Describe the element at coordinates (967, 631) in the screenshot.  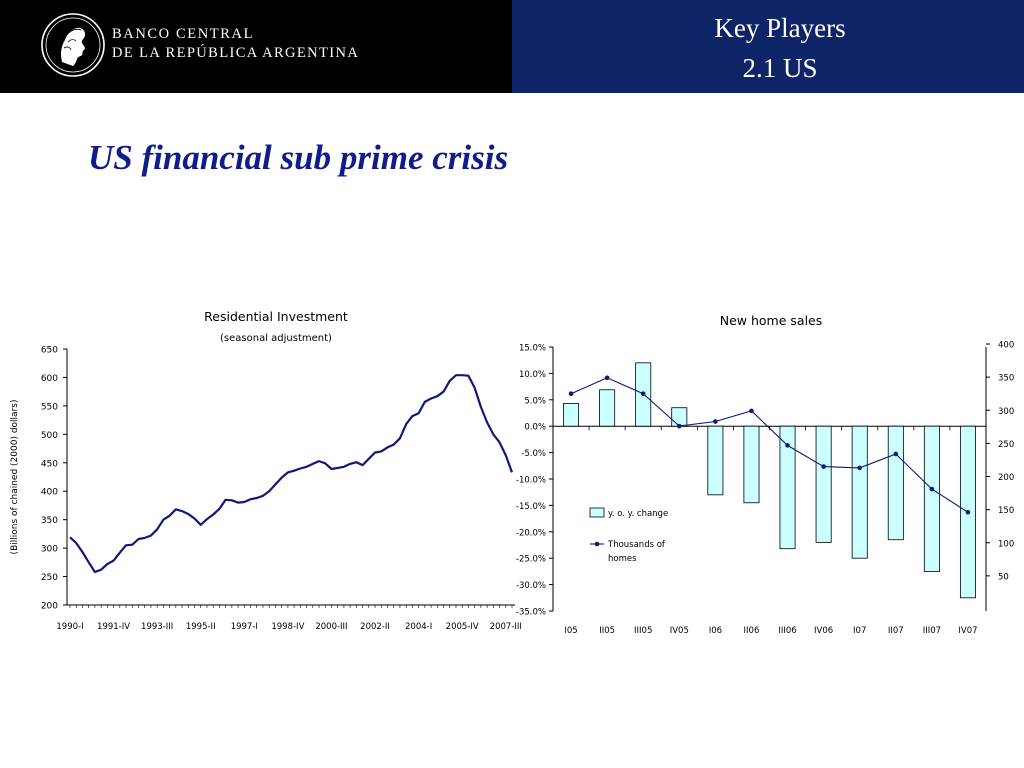
I see `chart2-x-tick-label: IV07` at that location.